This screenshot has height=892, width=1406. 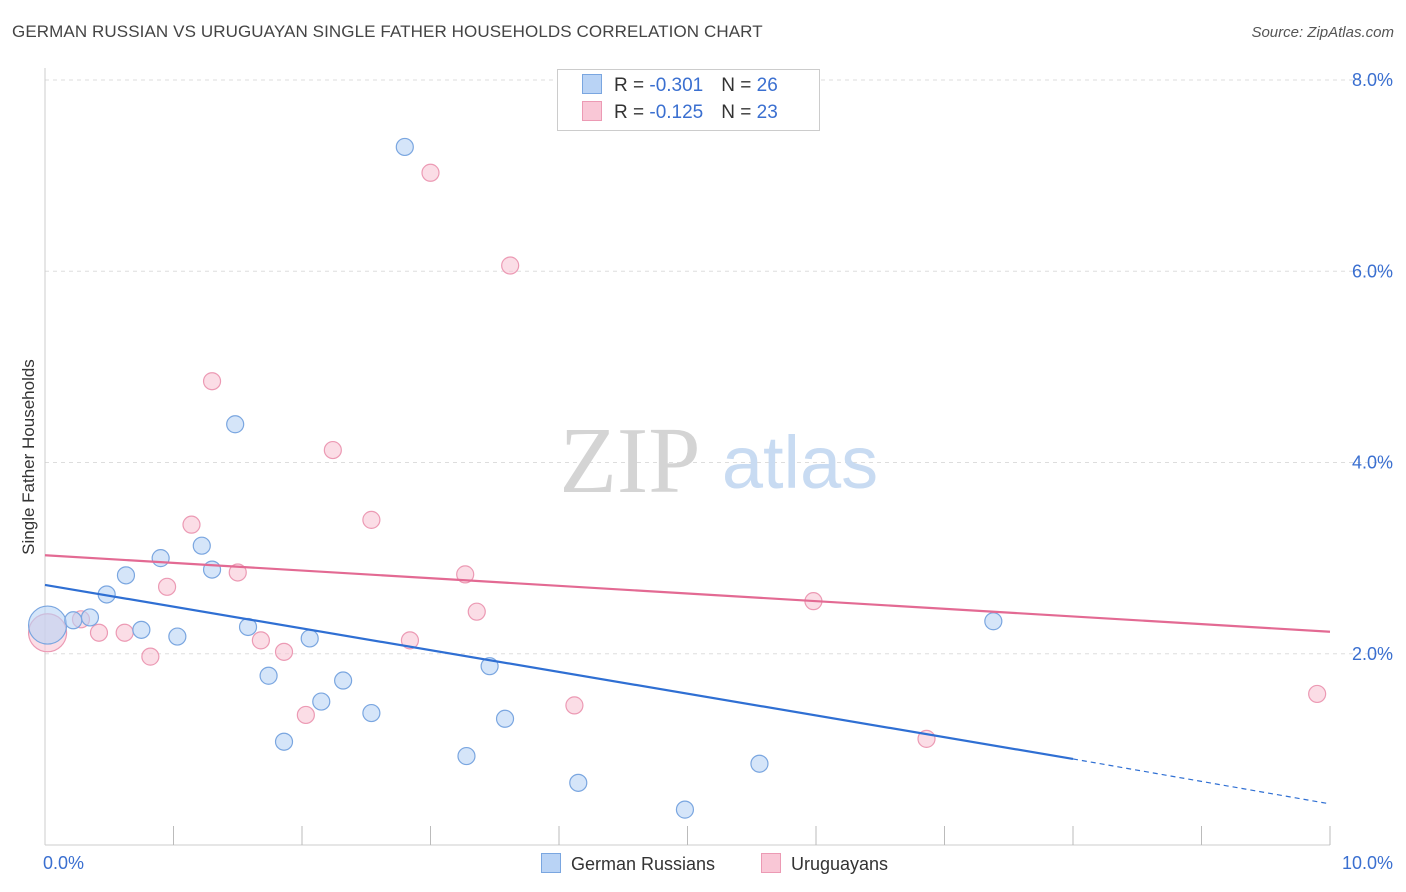 What do you see at coordinates (592, 84) in the screenshot?
I see `legend-swatch-blue` at bounding box center [592, 84].